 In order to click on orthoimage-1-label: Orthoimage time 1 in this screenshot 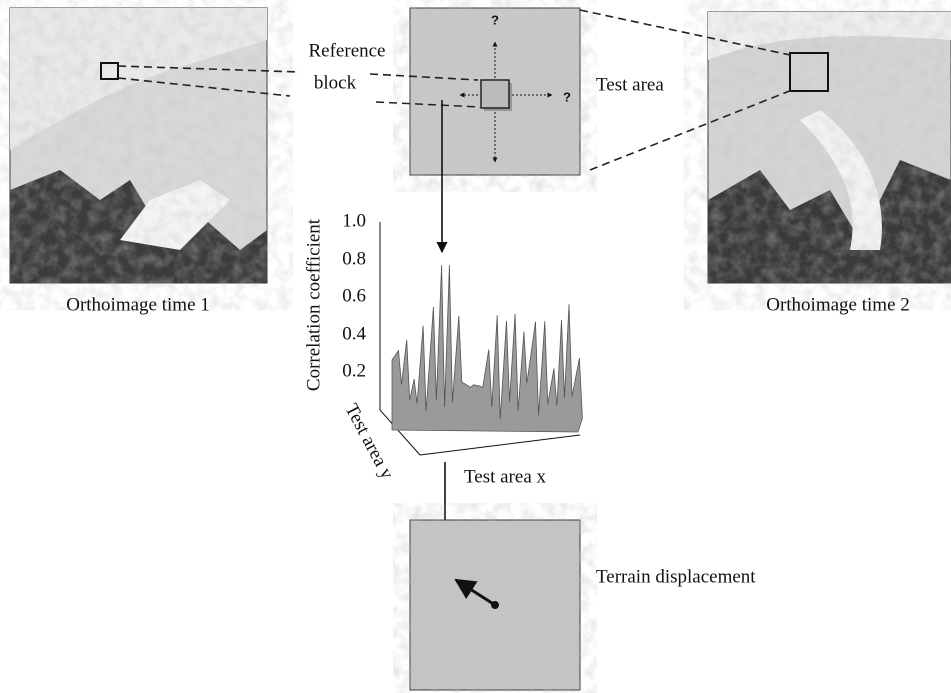, I will do `click(138, 304)`.